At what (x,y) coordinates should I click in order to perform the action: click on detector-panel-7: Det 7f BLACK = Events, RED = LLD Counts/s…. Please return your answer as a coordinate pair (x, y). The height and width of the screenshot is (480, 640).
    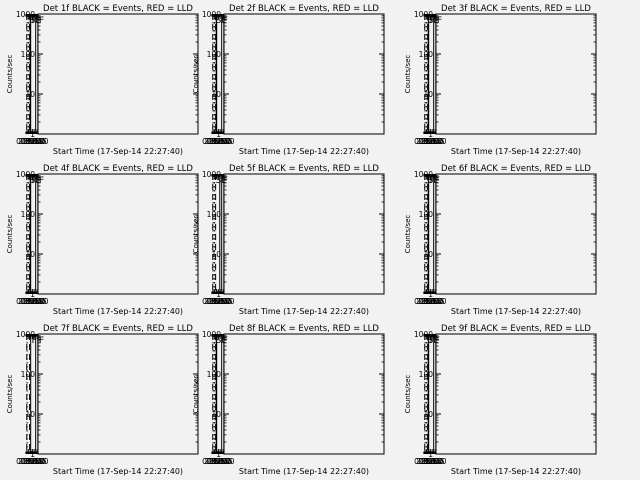
    Looking at the image, I should click on (102, 400).